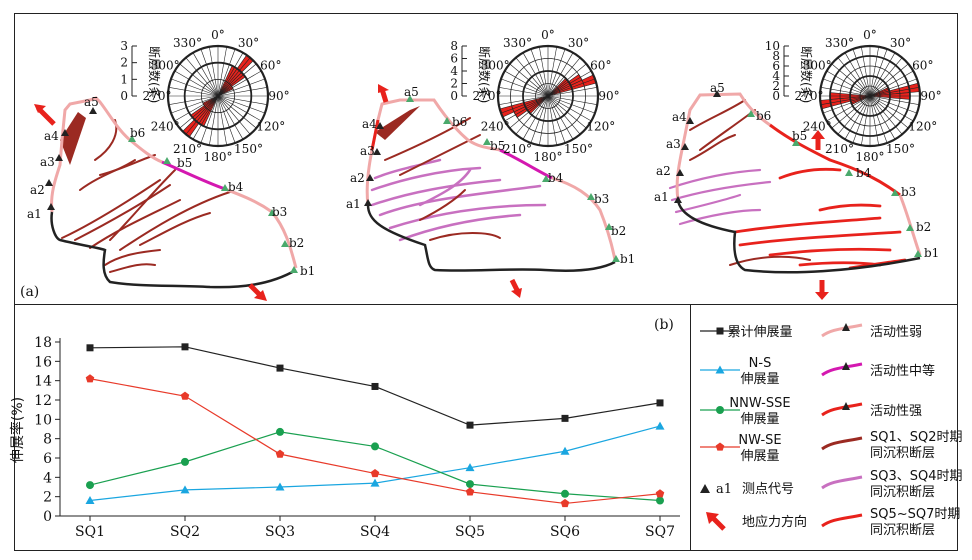 This screenshot has height=560, width=972. What do you see at coordinates (73, 138) in the screenshot?
I see `fault-zone` at bounding box center [73, 138].